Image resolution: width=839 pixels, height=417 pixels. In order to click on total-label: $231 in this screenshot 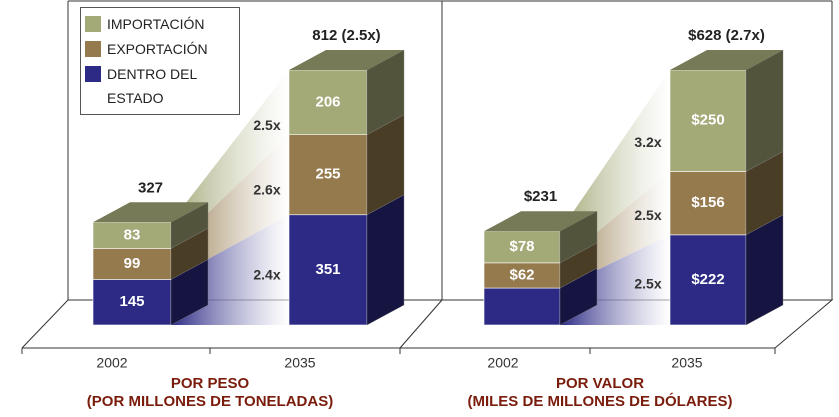, I will do `click(540, 196)`.